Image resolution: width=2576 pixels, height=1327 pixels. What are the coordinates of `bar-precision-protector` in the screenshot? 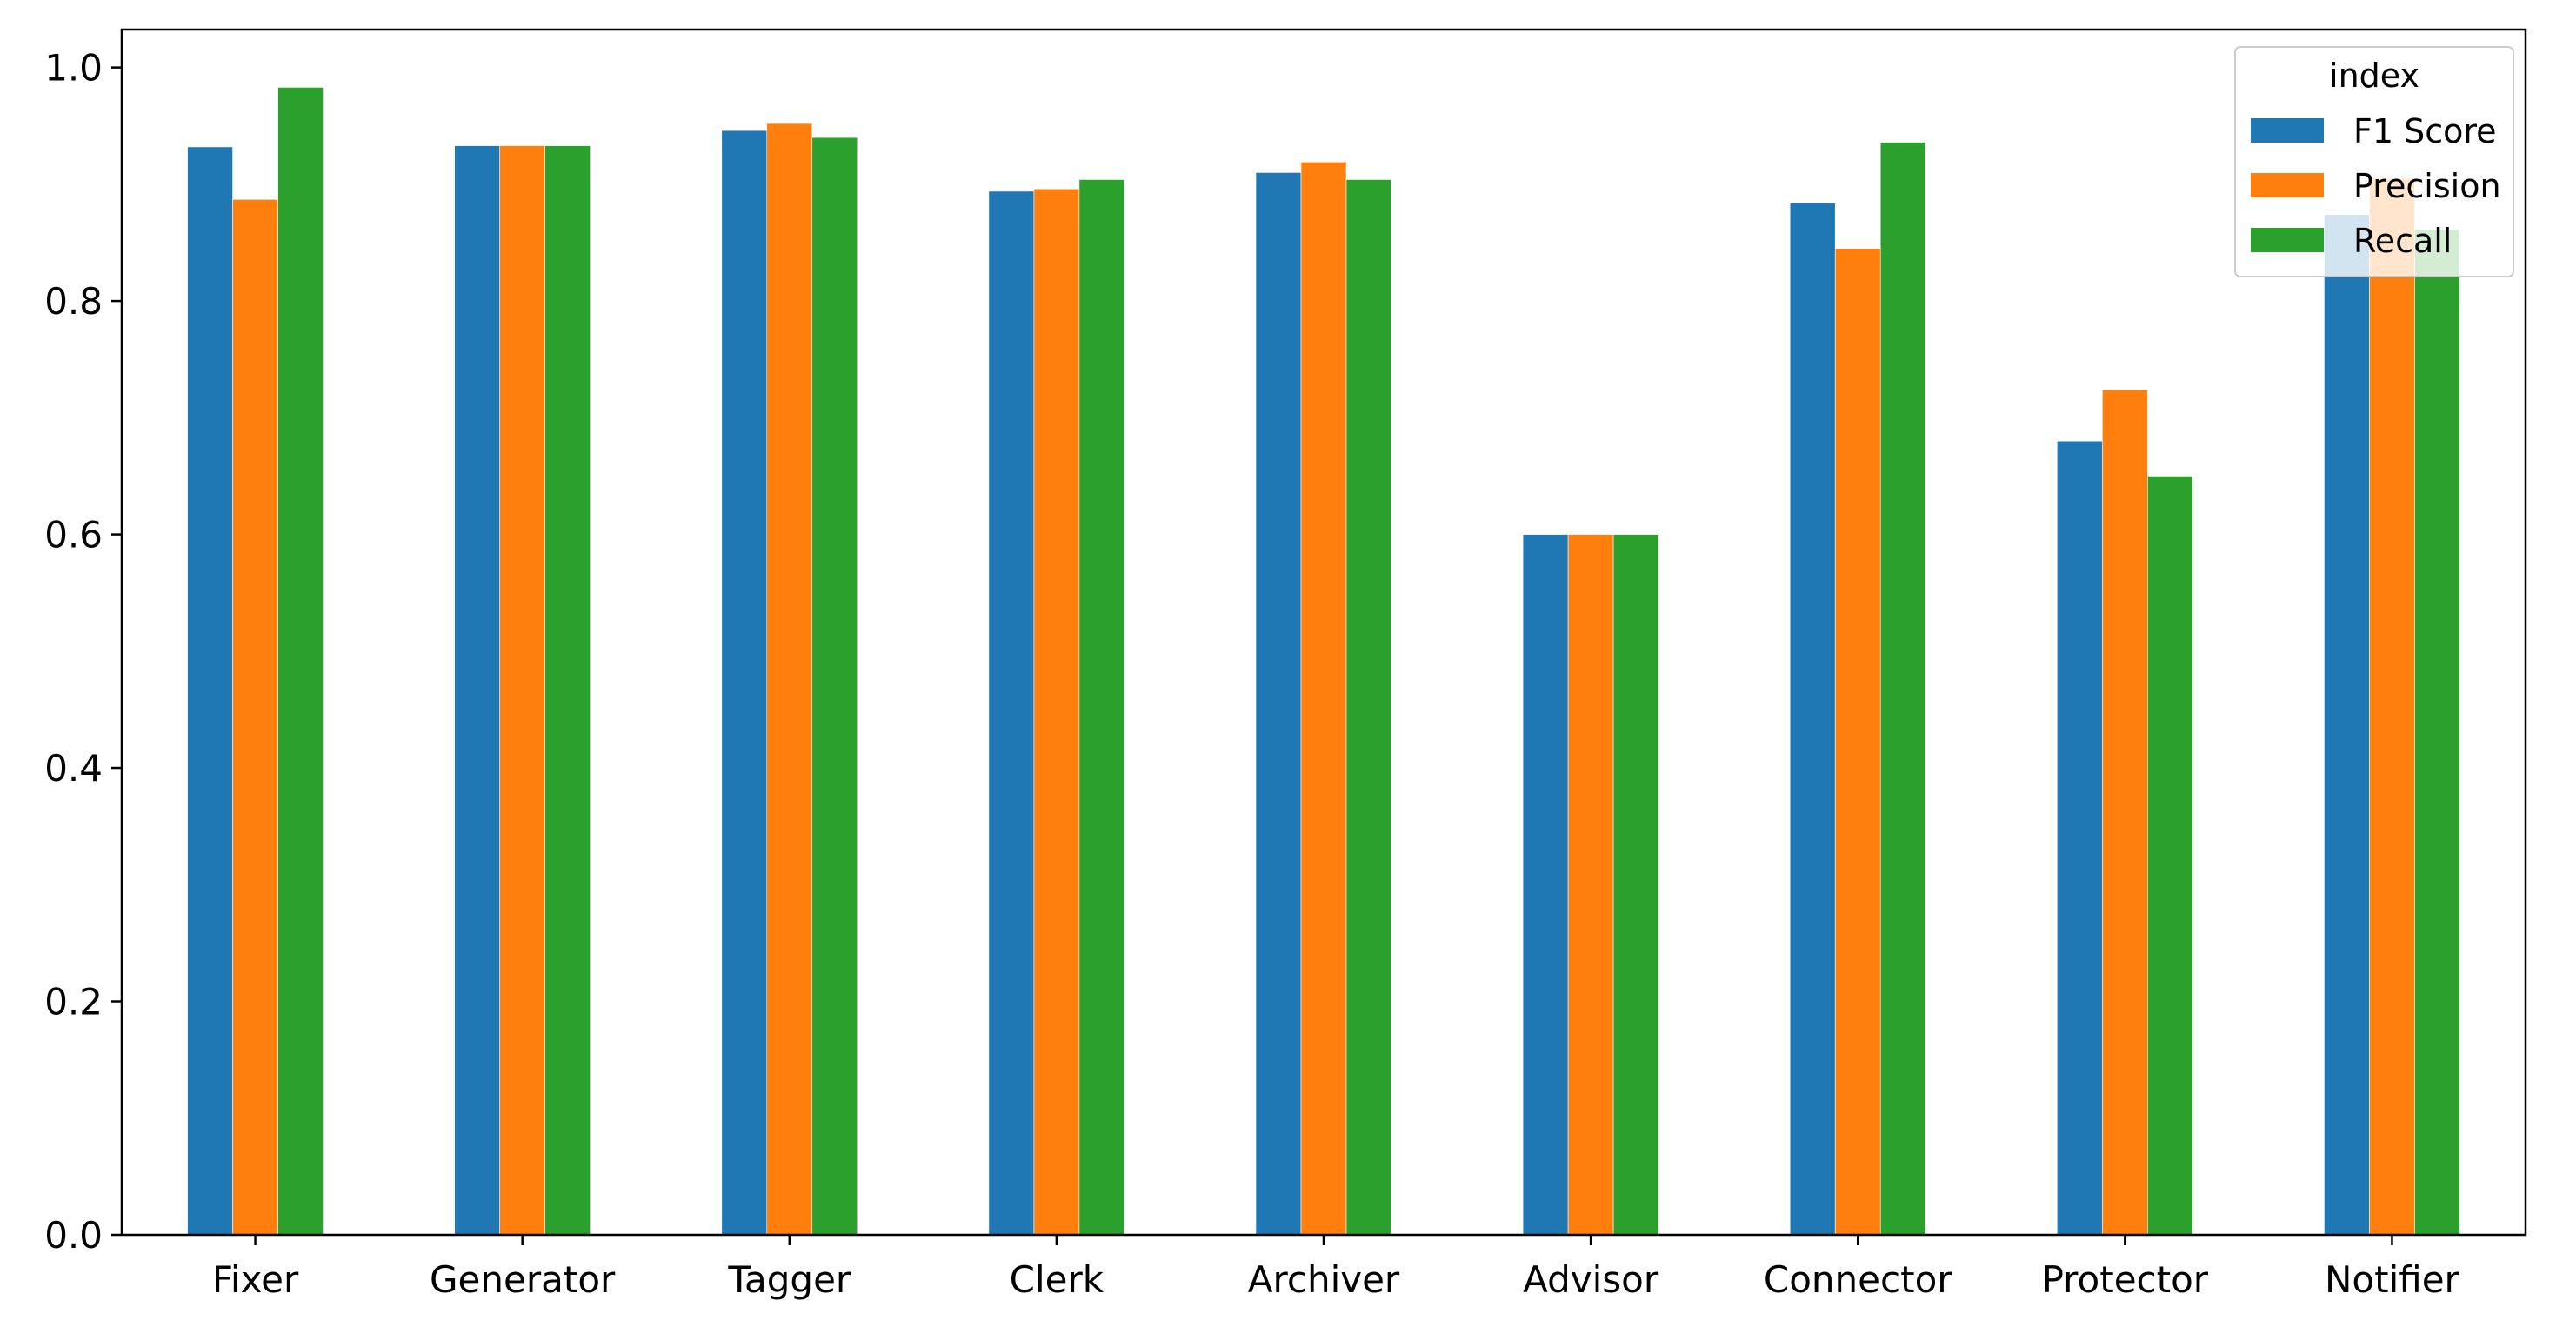 It's located at (2125, 812).